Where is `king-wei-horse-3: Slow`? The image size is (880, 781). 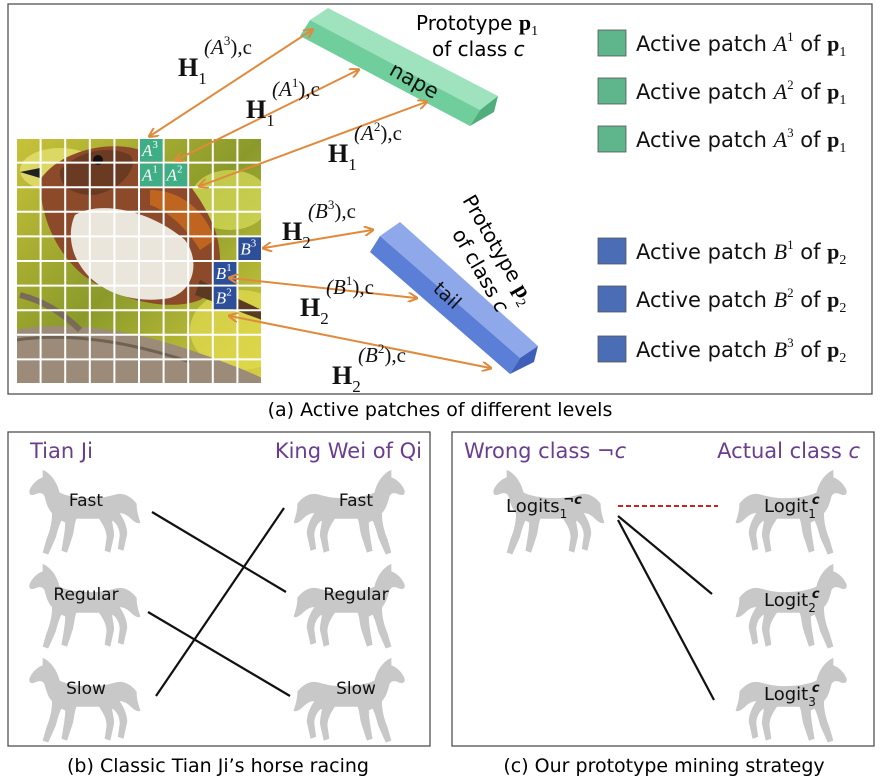 king-wei-horse-3: Slow is located at coordinates (349, 700).